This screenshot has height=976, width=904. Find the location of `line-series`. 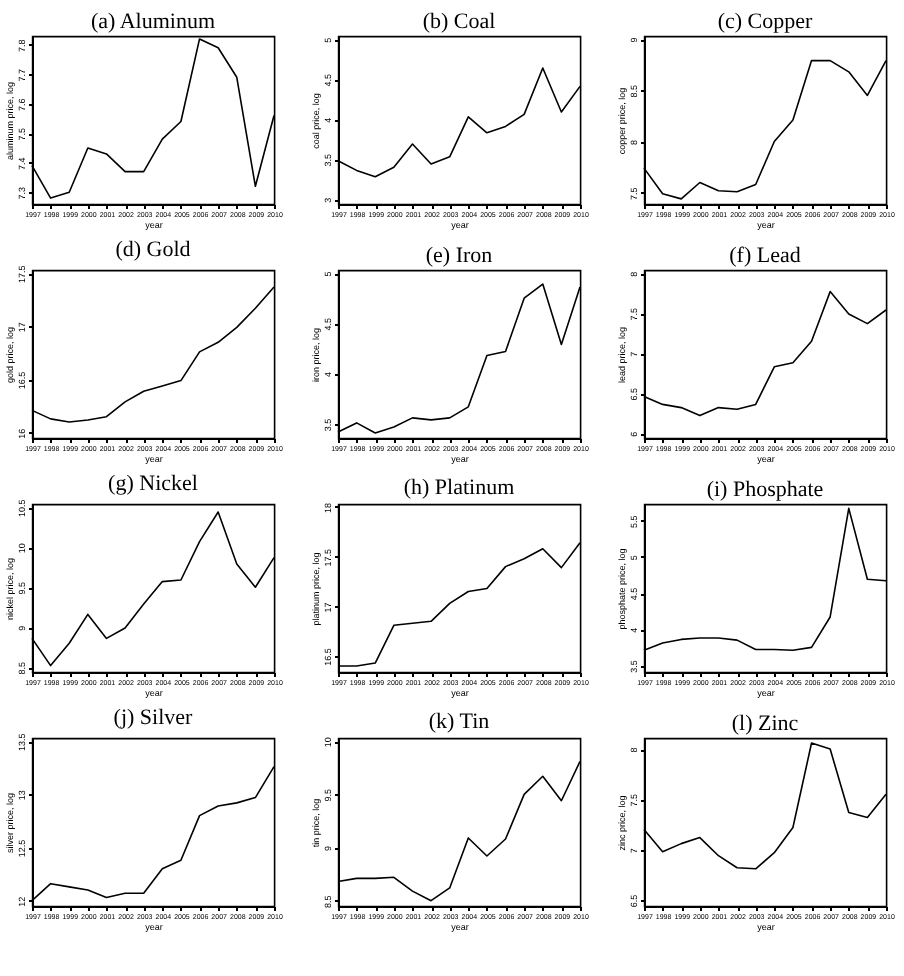

line-series is located at coordinates (153, 589).